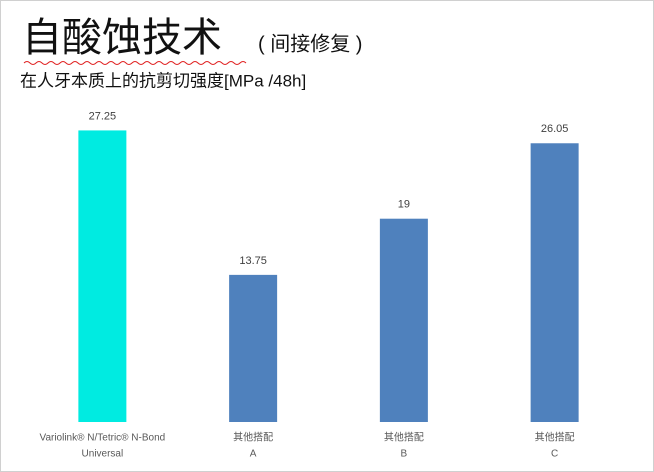  Describe the element at coordinates (103, 438) in the screenshot. I see `x-tick-label: Variolink® N/Tetric® N-Bond` at that location.